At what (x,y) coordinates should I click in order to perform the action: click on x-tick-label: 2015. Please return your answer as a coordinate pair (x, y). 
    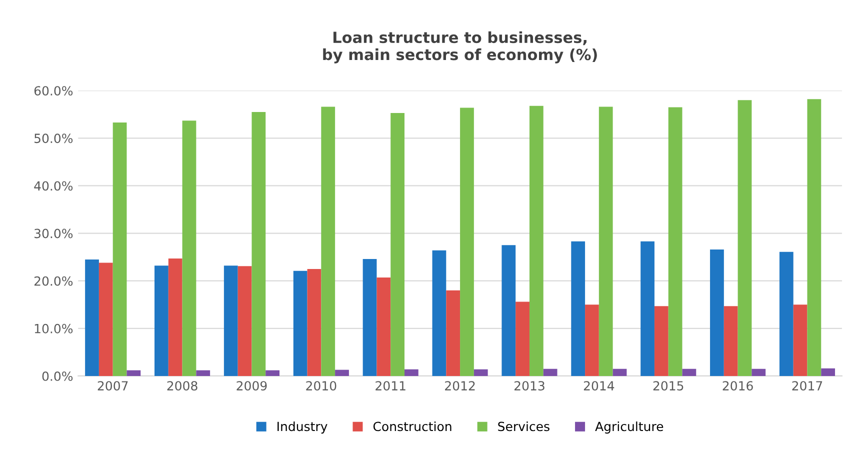
    Looking at the image, I should click on (668, 386).